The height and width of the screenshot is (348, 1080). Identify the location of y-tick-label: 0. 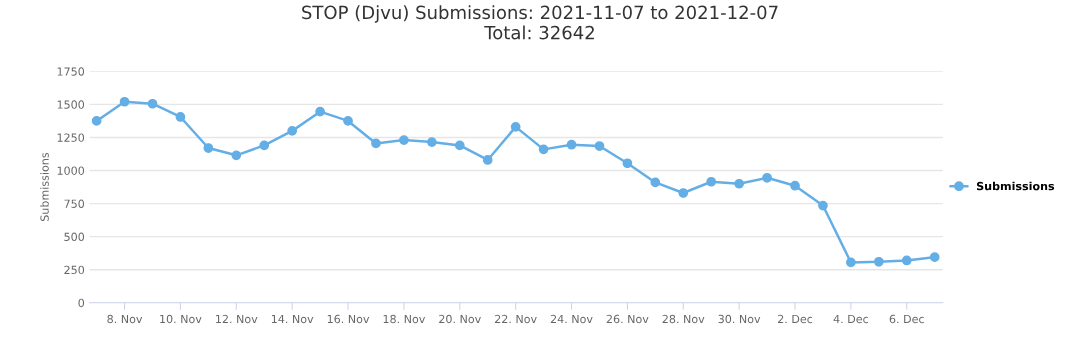
(81, 303).